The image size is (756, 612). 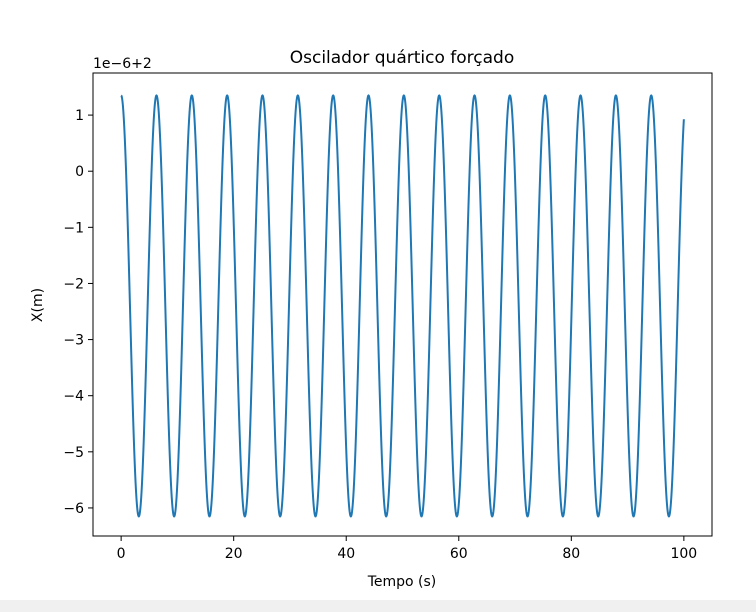 What do you see at coordinates (402, 58) in the screenshot?
I see `chart-title: Oscilador quártico forçado` at bounding box center [402, 58].